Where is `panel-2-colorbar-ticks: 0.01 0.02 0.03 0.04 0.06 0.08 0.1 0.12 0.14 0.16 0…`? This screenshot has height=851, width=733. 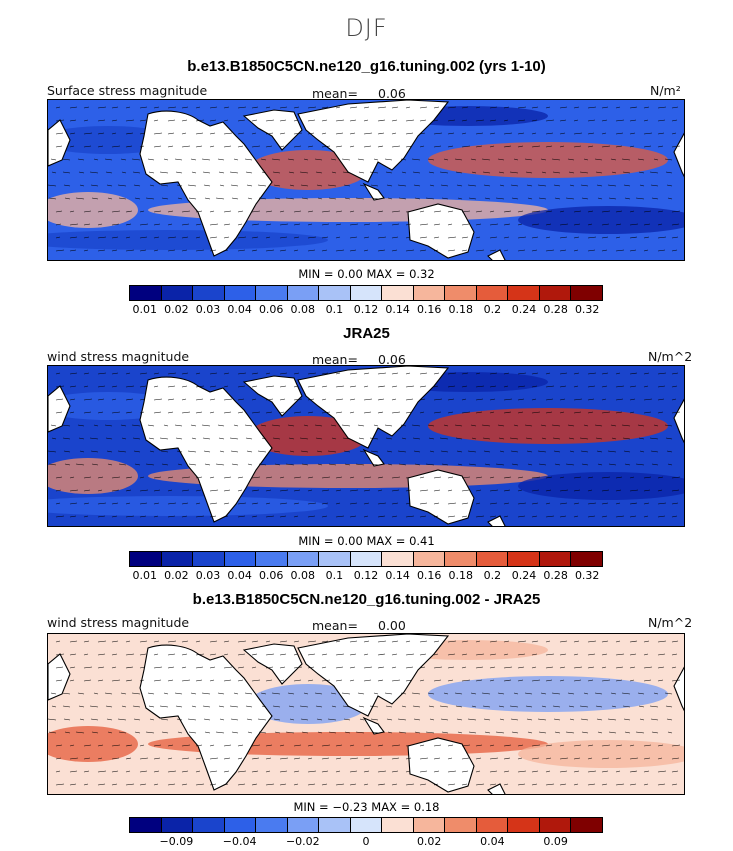 panel-2-colorbar-ticks: 0.01 0.02 0.03 0.04 0.06 0.08 0.1 0.12 0.14 0.16 0… is located at coordinates (366, 576).